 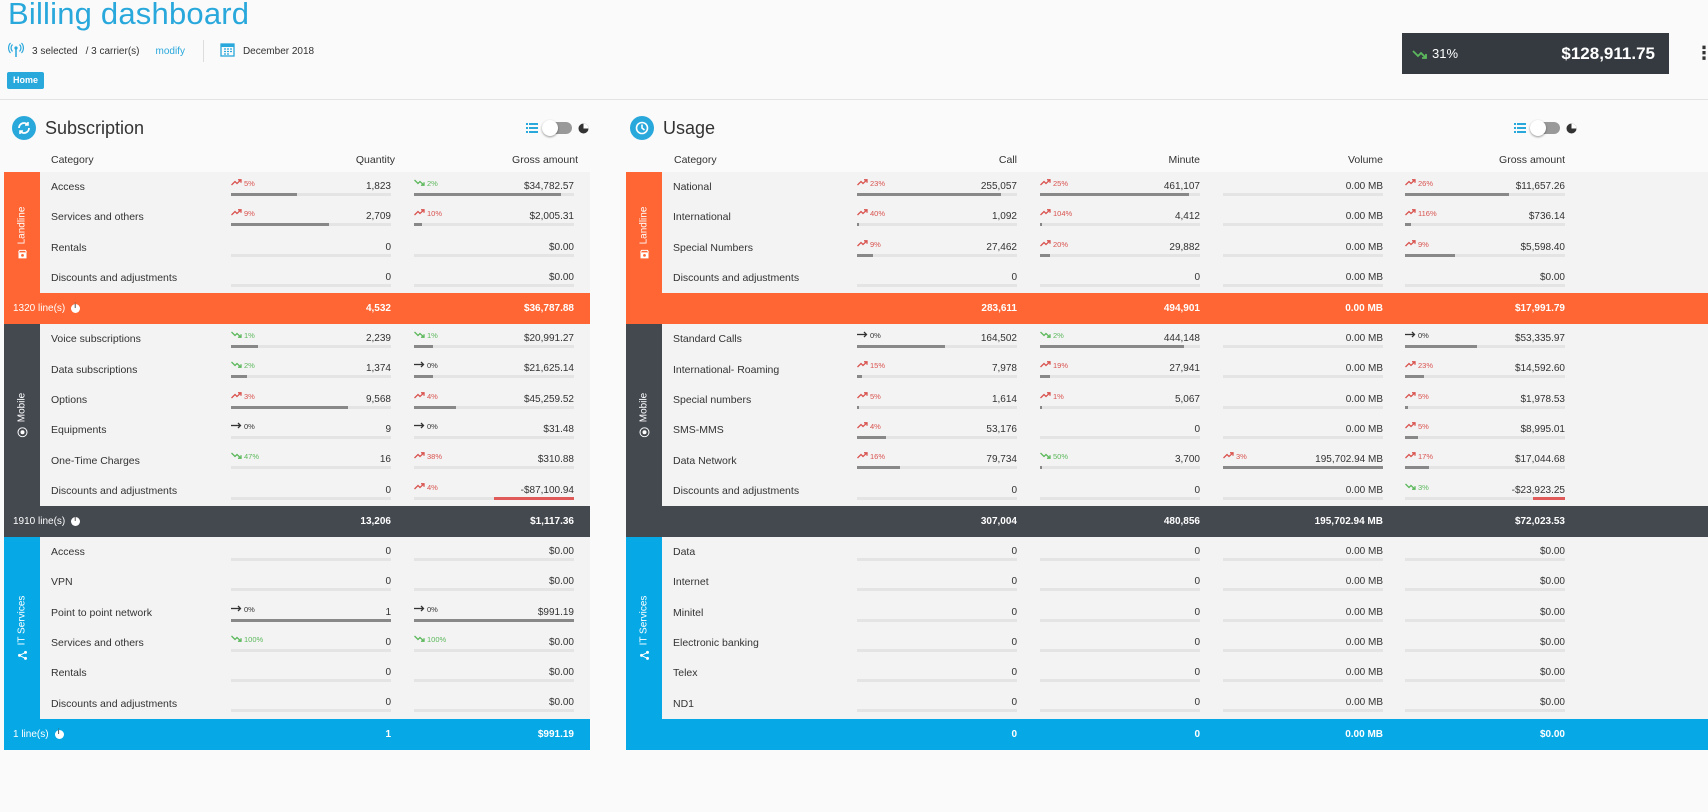 I want to click on modify-link: modify, so click(x=170, y=51).